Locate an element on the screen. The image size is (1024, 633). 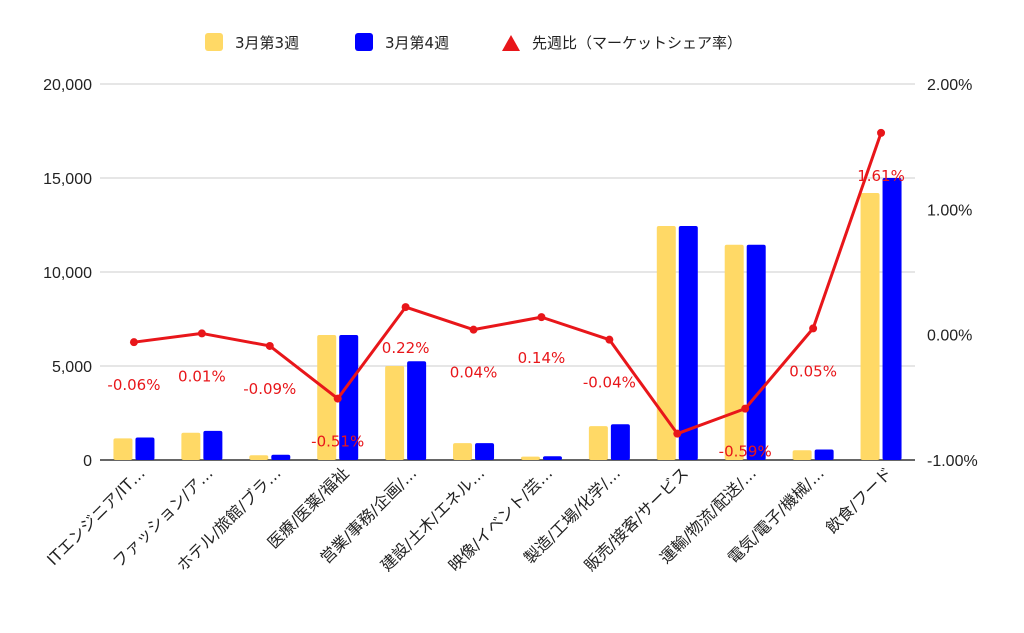
line-data-label: 0.22% is located at coordinates (406, 348).